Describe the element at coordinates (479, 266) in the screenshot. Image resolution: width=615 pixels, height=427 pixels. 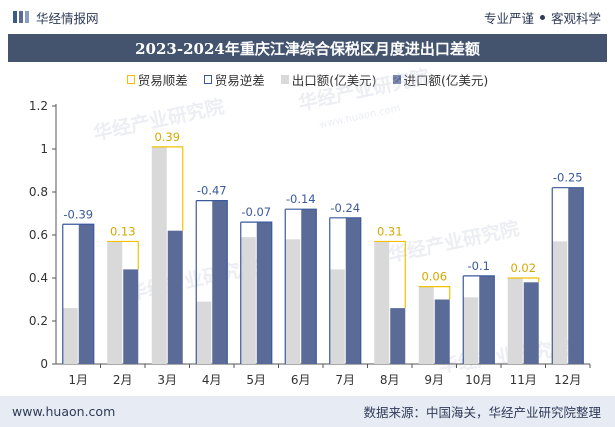
I see `balance-label: -0.1` at that location.